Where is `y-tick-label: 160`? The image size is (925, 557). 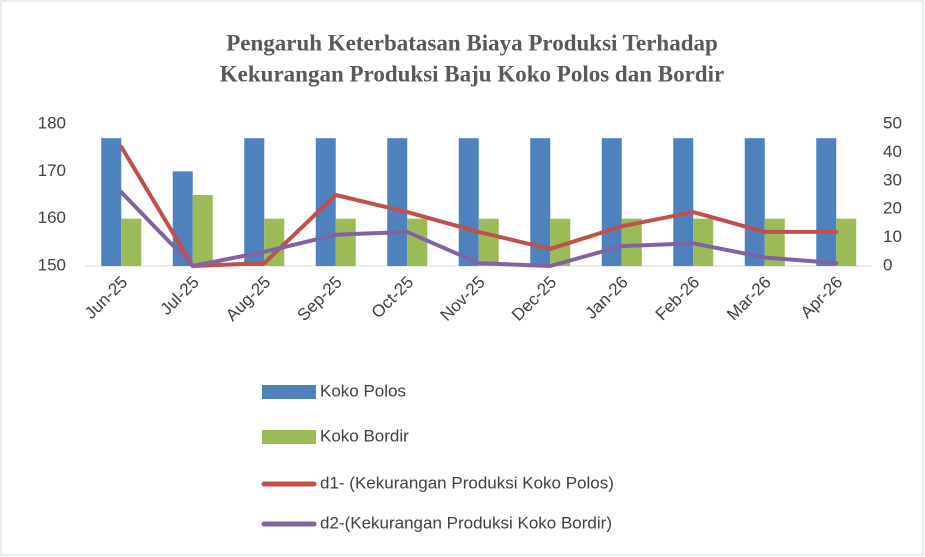
y-tick-label: 160 is located at coordinates (52, 217).